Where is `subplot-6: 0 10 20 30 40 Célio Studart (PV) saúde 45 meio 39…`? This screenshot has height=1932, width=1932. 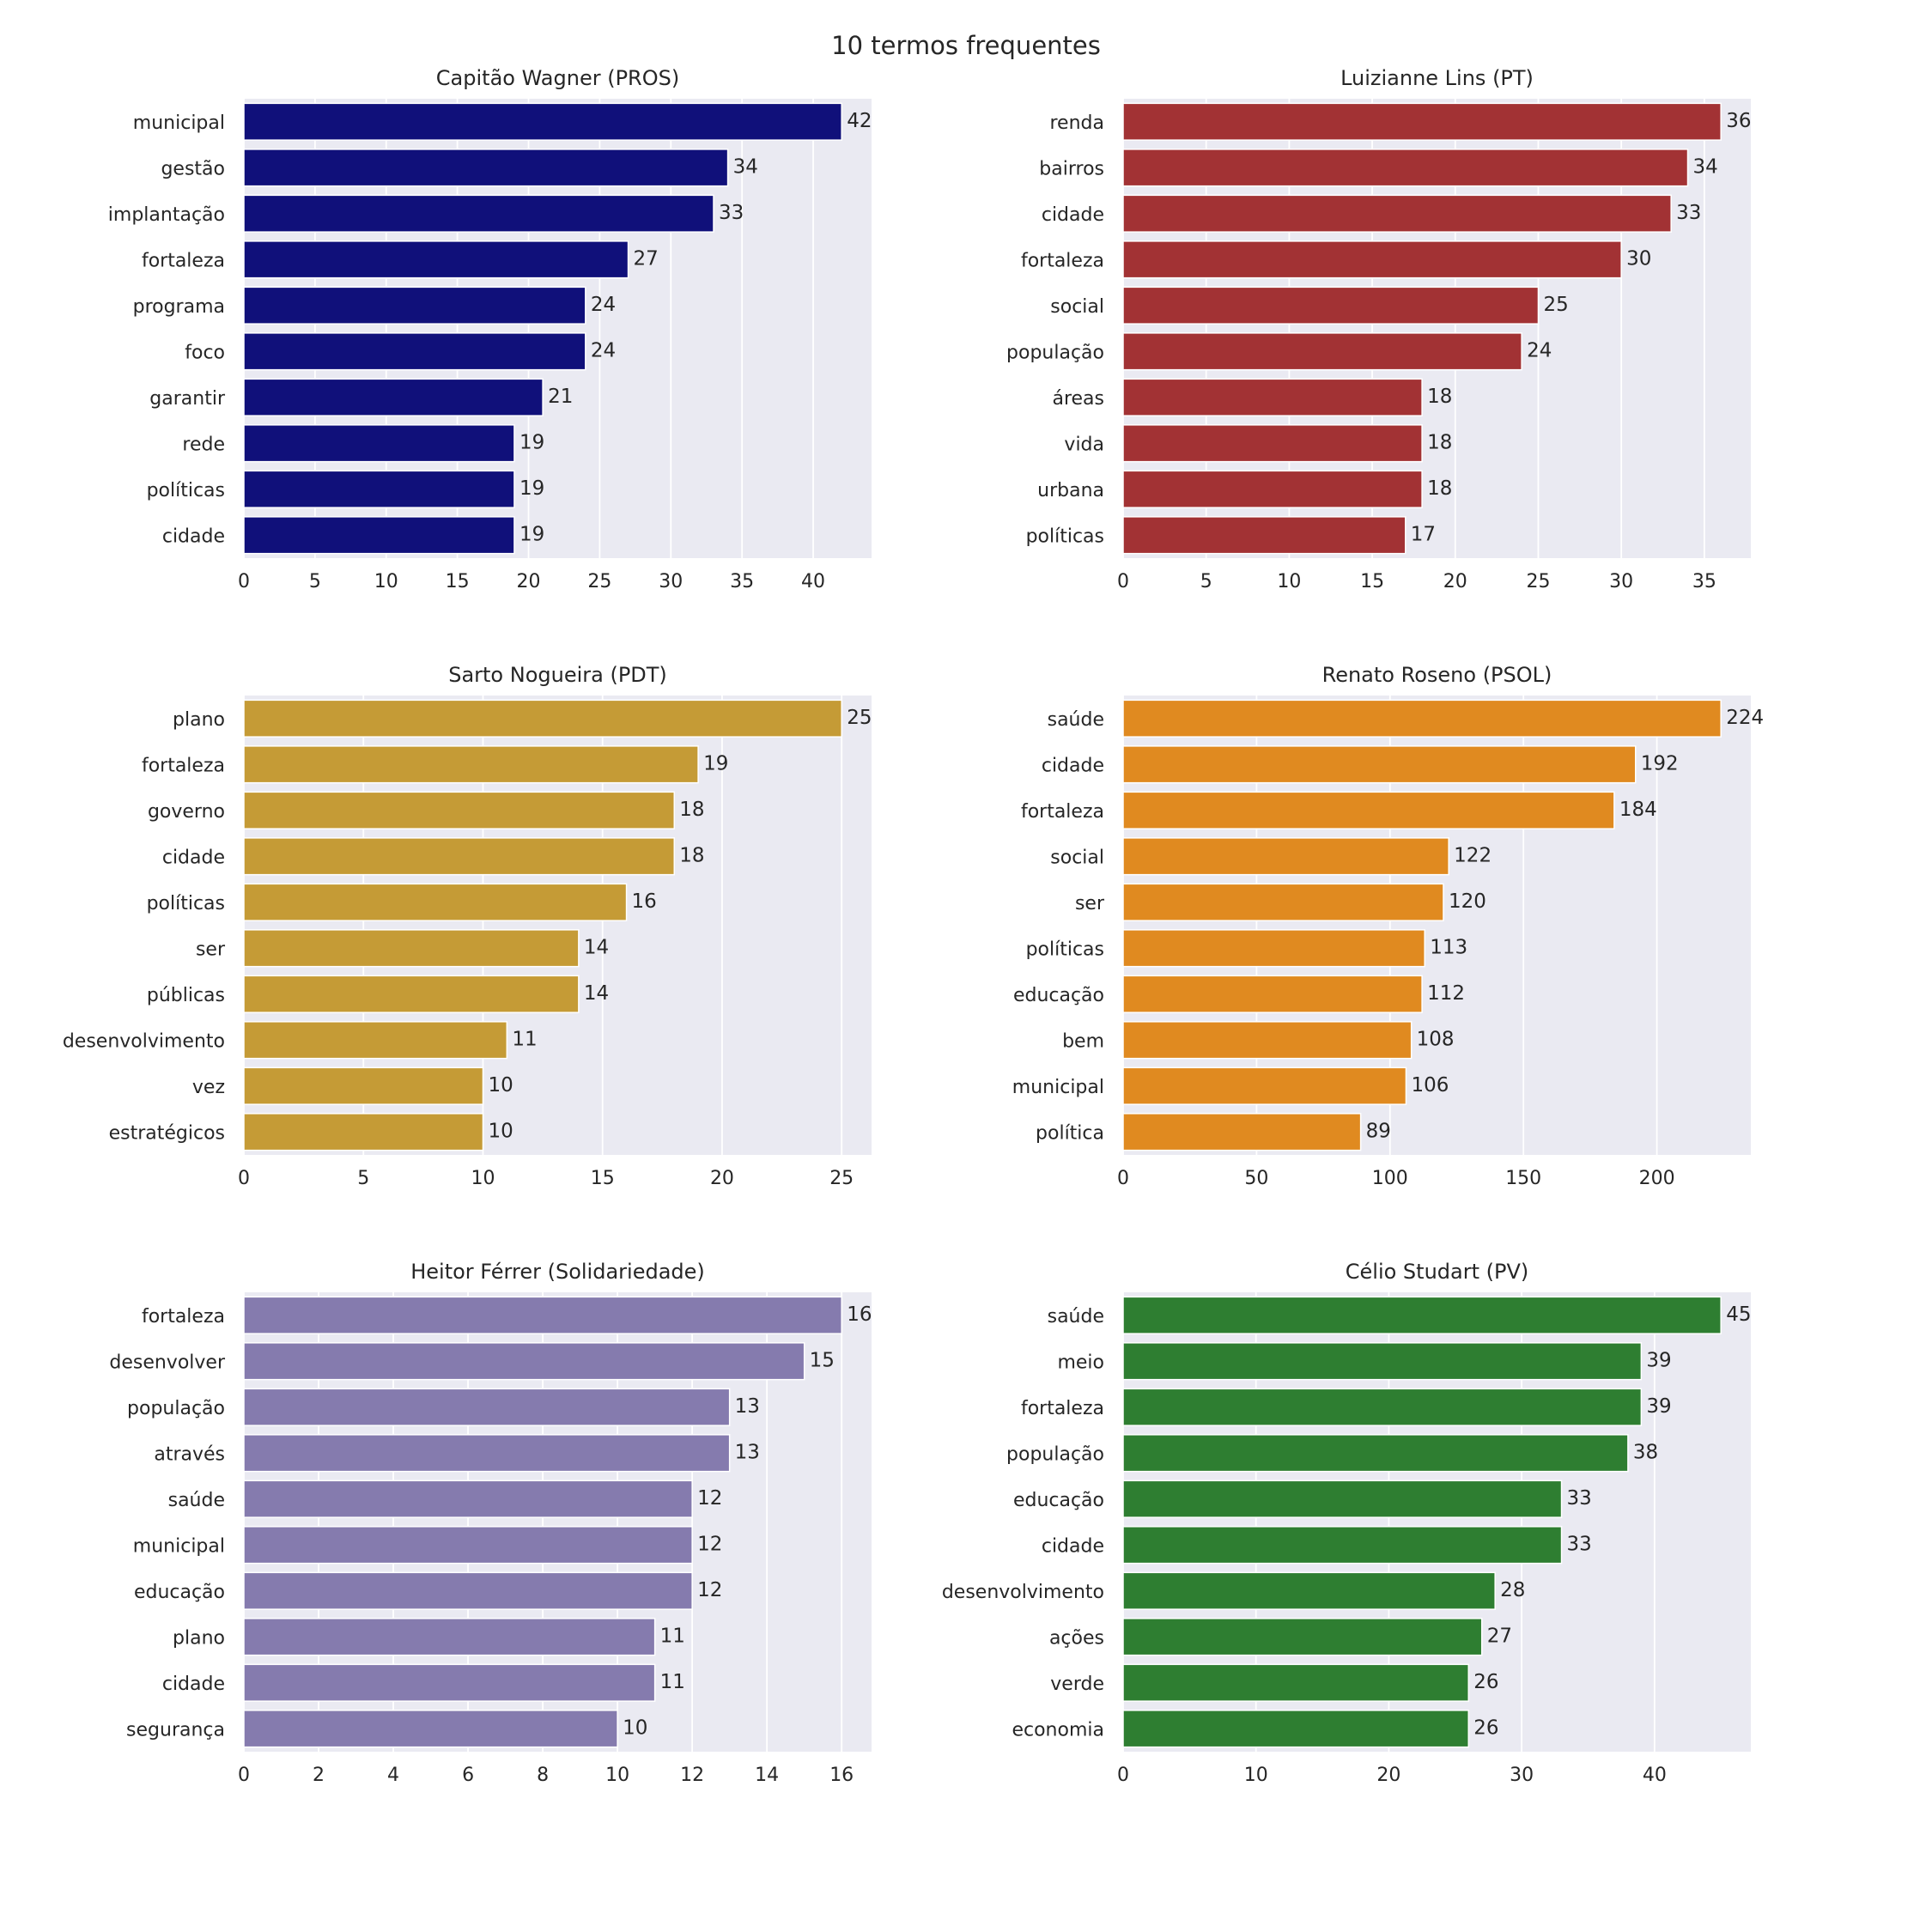
subplot-6: 0 10 20 30 40 Célio Studart (PV) saúde 45 meio 39… is located at coordinates (1347, 1523).